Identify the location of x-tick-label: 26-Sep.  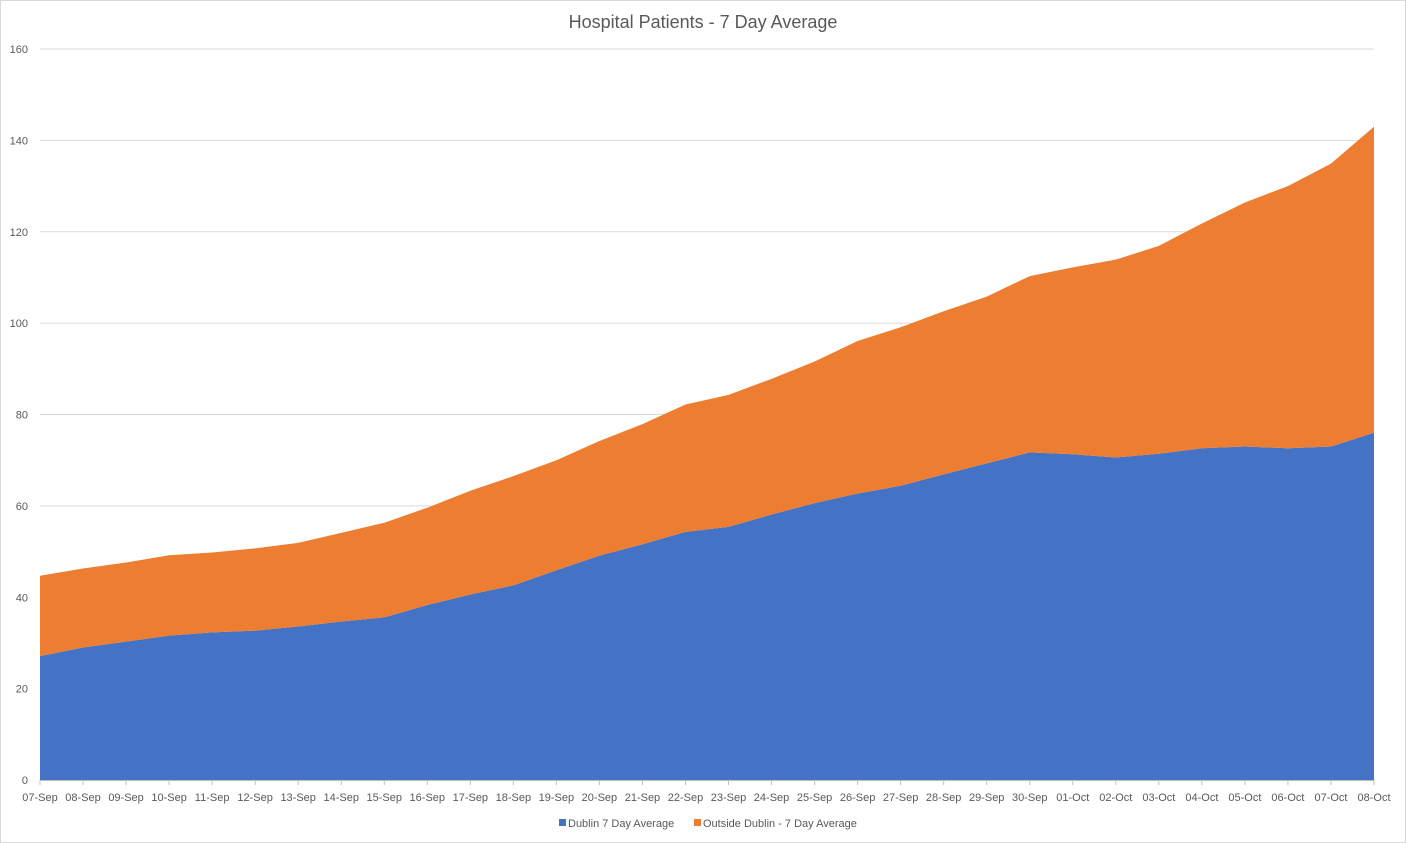
(857, 798).